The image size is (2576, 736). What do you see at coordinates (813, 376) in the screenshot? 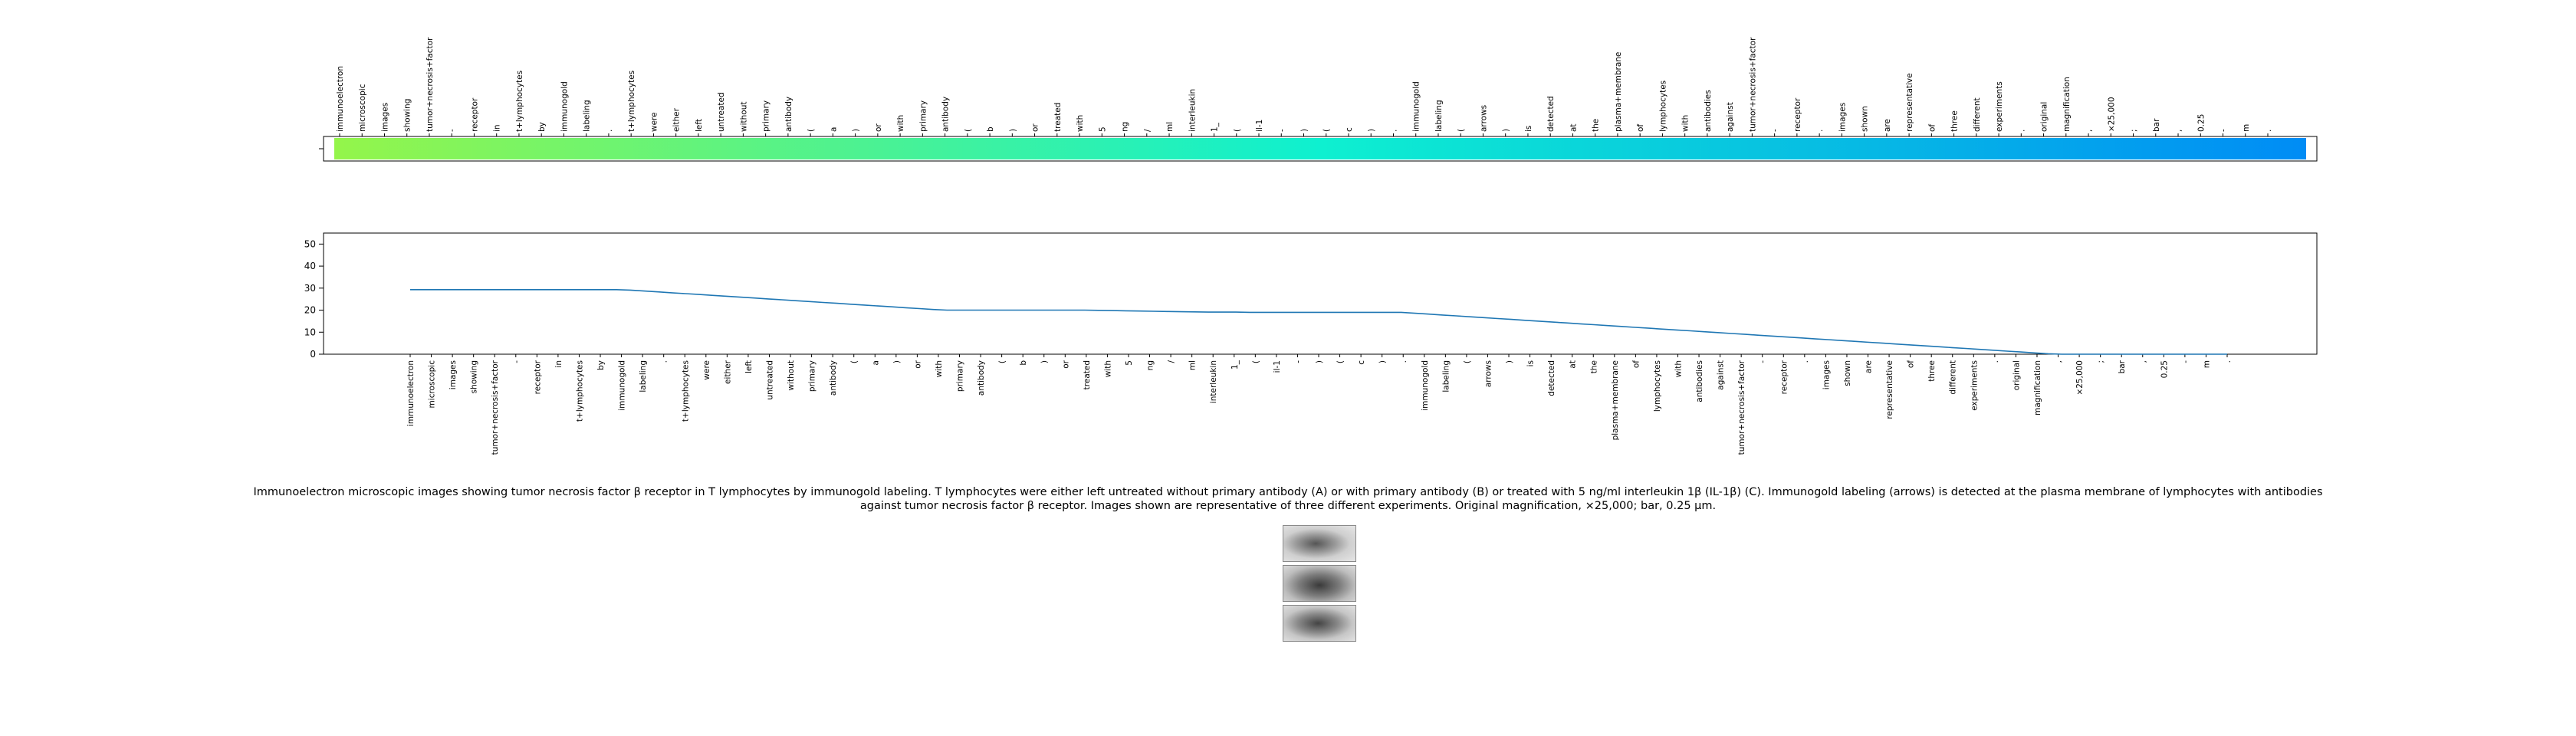
I see `x-tick-label: primary` at bounding box center [813, 376].